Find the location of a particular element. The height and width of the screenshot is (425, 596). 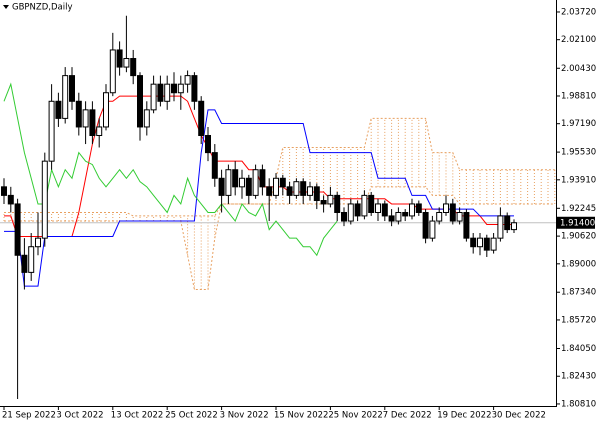

y-tick-label: 1.89000 is located at coordinates (578, 264).